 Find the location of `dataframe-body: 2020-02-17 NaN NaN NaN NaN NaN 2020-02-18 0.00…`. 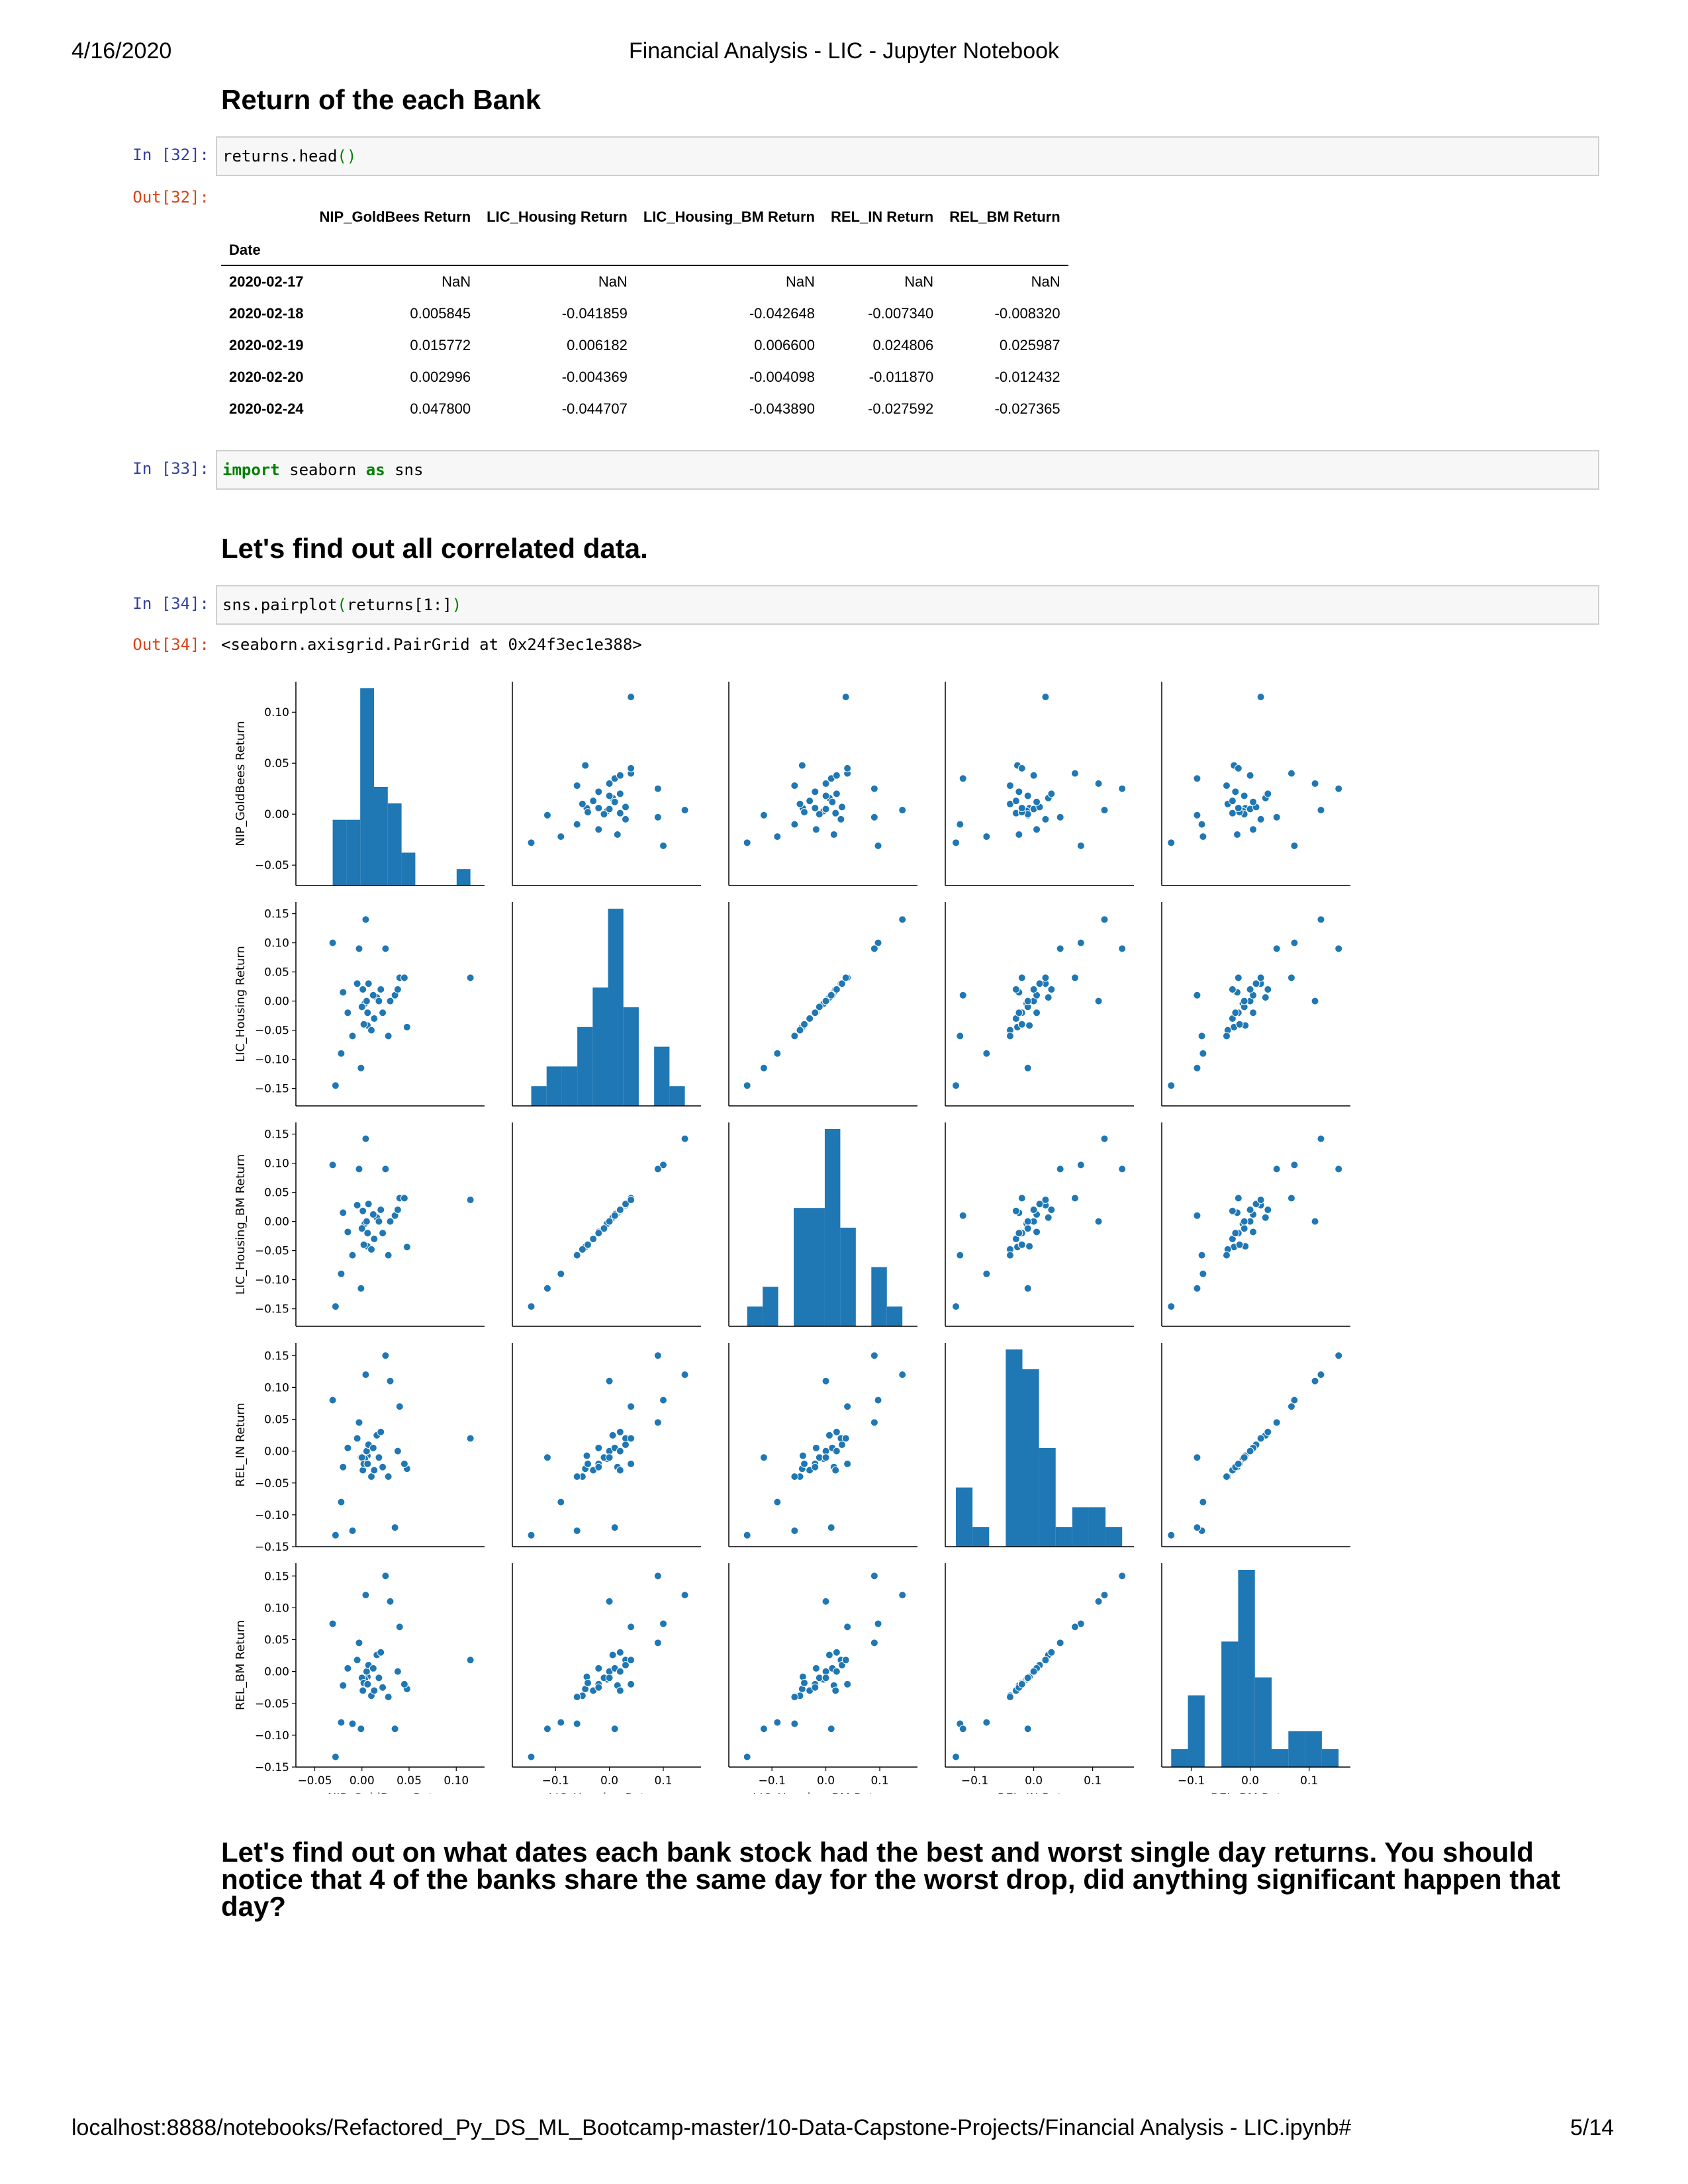

dataframe-body: 2020-02-17 NaN NaN NaN NaN NaN 2020-02-18 0.00… is located at coordinates (644, 345).